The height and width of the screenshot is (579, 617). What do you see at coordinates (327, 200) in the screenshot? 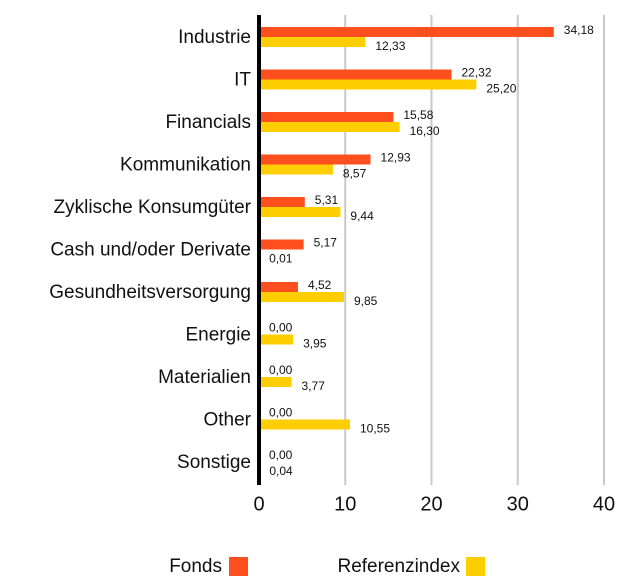
I see `value-label: 5,31` at bounding box center [327, 200].